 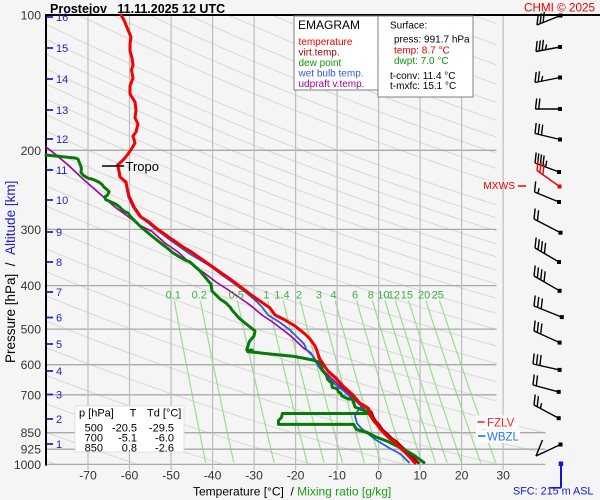 What do you see at coordinates (296, 476) in the screenshot?
I see `svg-text: -20` at bounding box center [296, 476].